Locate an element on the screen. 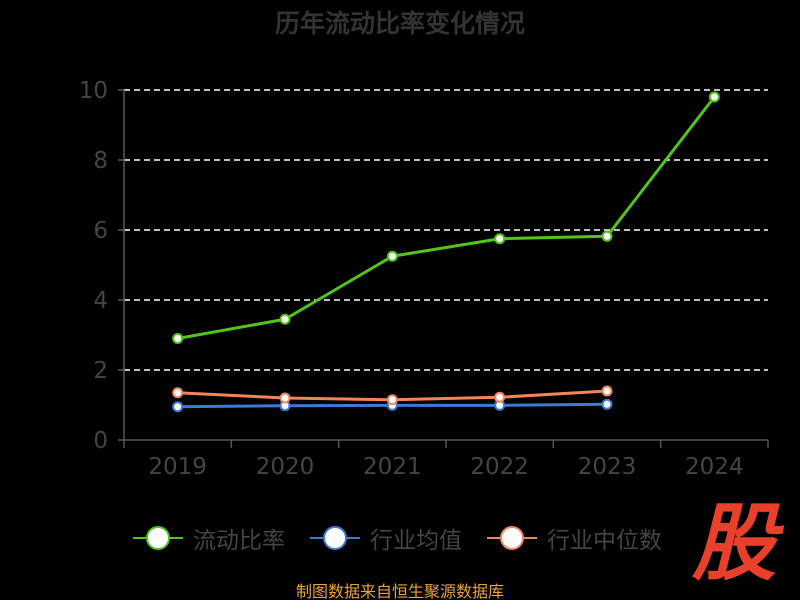 The height and width of the screenshot is (600, 800). y-tick-label: 10 is located at coordinates (93, 91).